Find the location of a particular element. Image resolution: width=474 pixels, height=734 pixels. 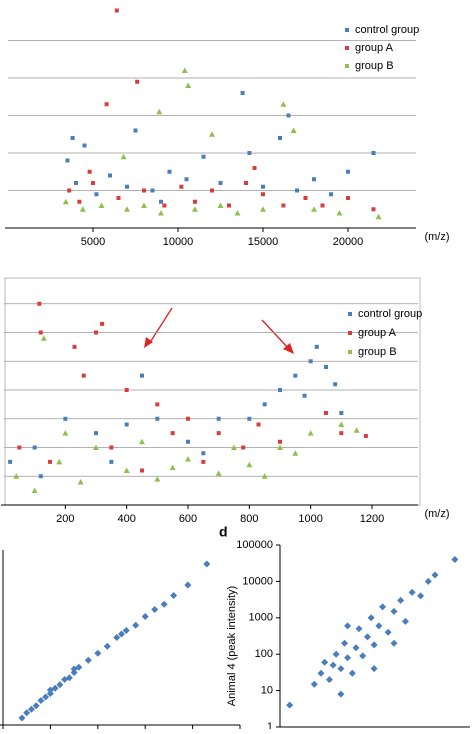

y-axis-label: Animal 4 (peak intensity) is located at coordinates (232, 646).